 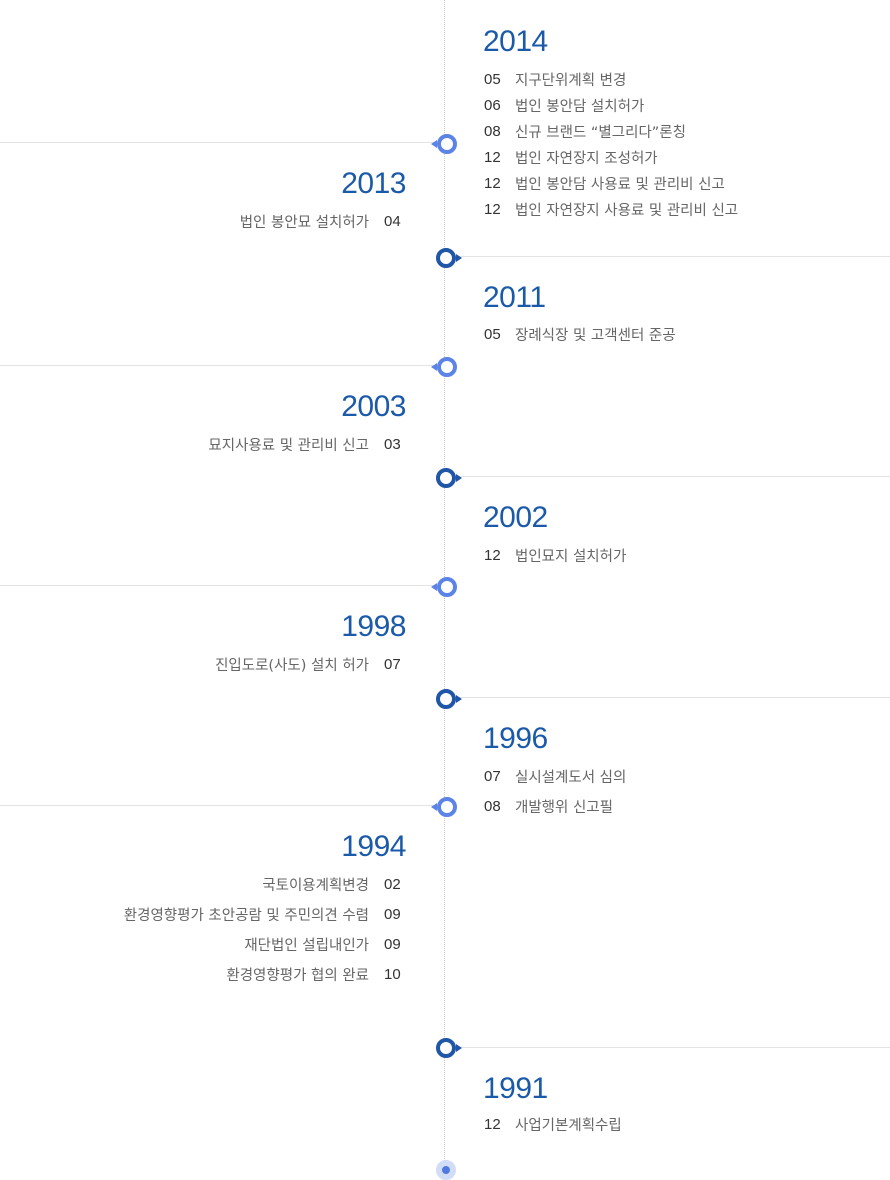 What do you see at coordinates (392, 974) in the screenshot?
I see `item-month: 10` at bounding box center [392, 974].